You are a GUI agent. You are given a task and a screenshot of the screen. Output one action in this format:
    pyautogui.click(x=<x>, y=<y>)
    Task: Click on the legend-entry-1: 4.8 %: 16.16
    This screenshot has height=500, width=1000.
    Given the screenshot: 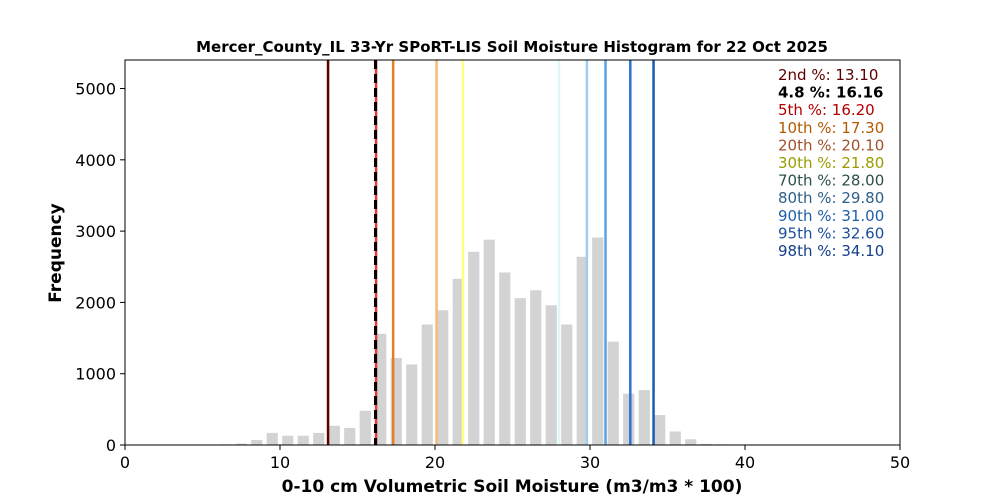 What is the action you would take?
    pyautogui.click(x=831, y=93)
    